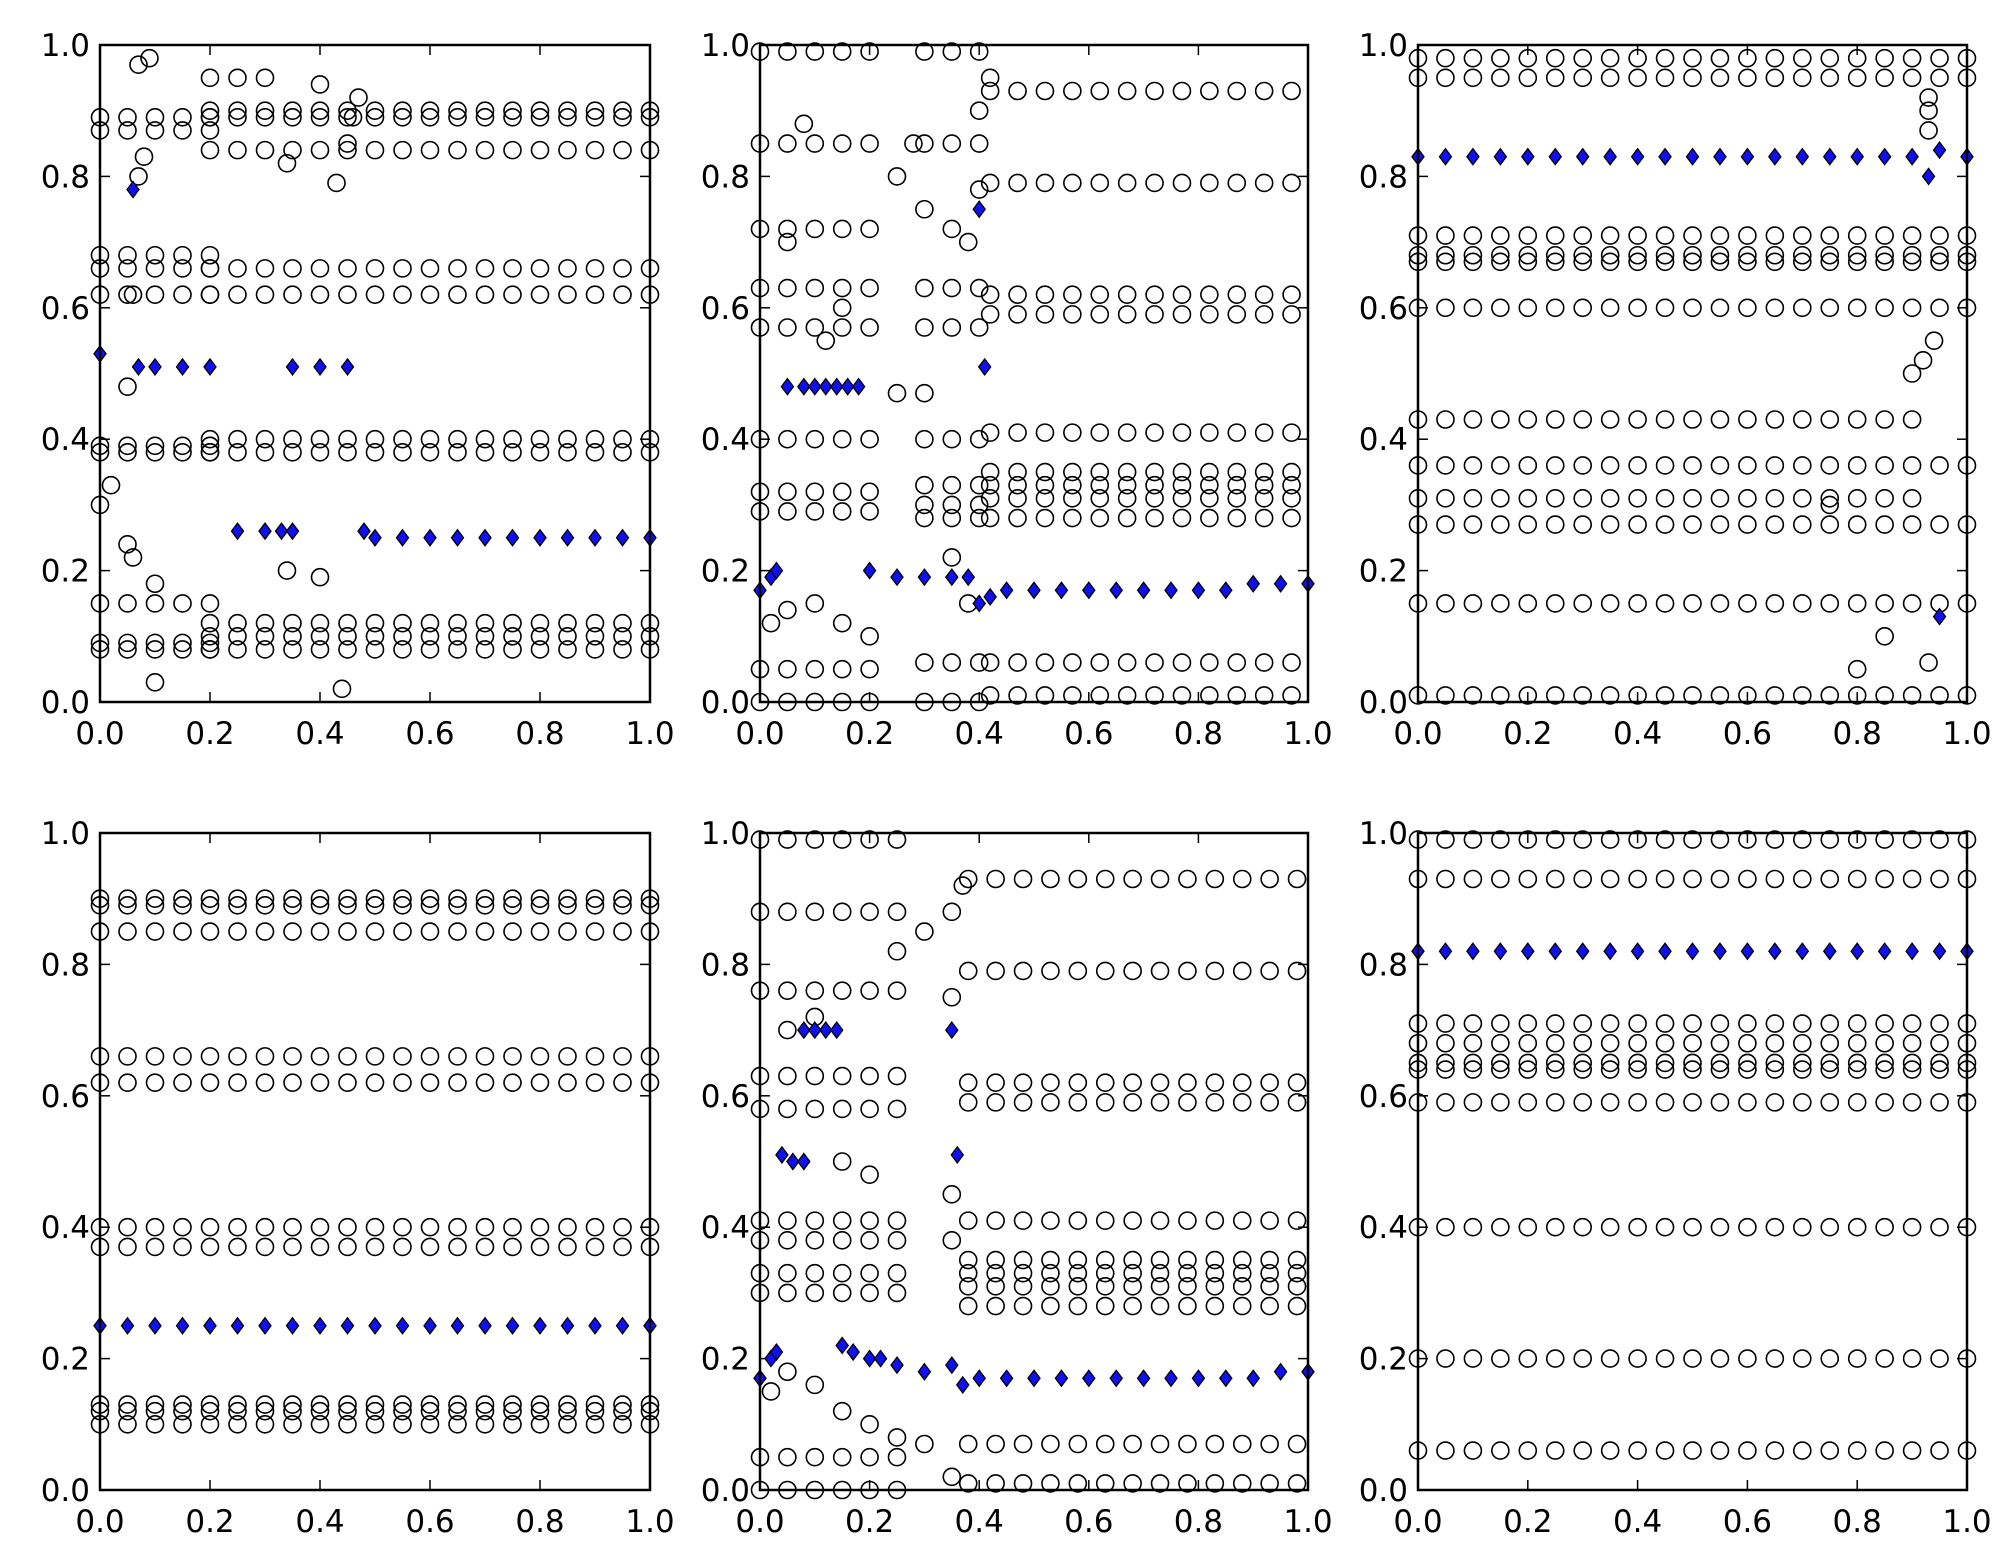 The width and height of the screenshot is (2011, 1565). What do you see at coordinates (319, 1522) in the screenshot?
I see `x-tick-label: 0.4` at bounding box center [319, 1522].